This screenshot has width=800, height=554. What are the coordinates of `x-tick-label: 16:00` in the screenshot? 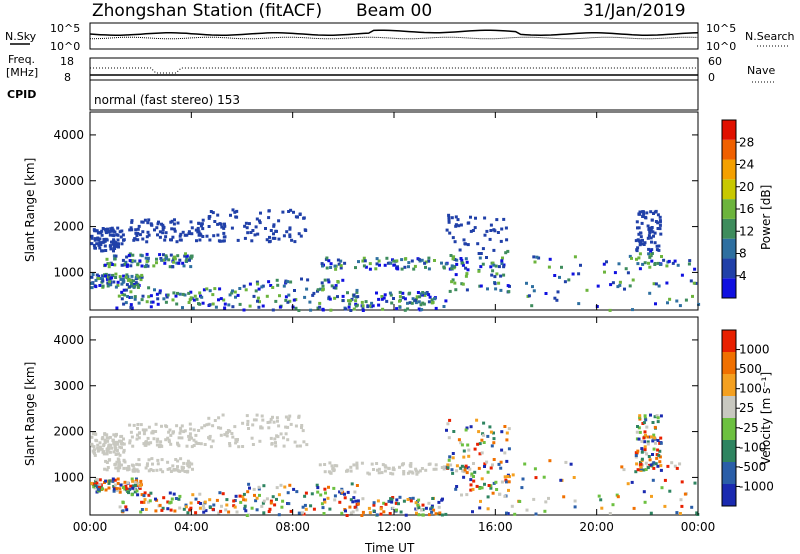 It's located at (495, 527).